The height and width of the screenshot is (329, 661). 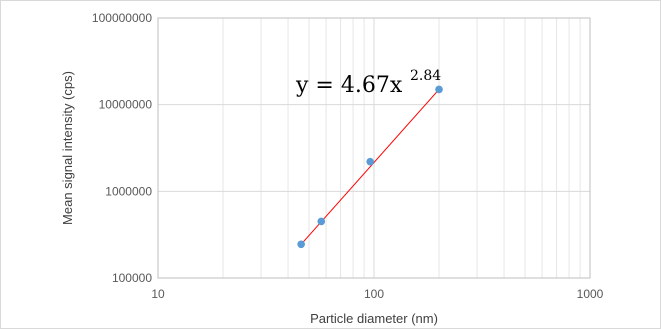 What do you see at coordinates (374, 294) in the screenshot?
I see `x-tick-label: 100` at bounding box center [374, 294].